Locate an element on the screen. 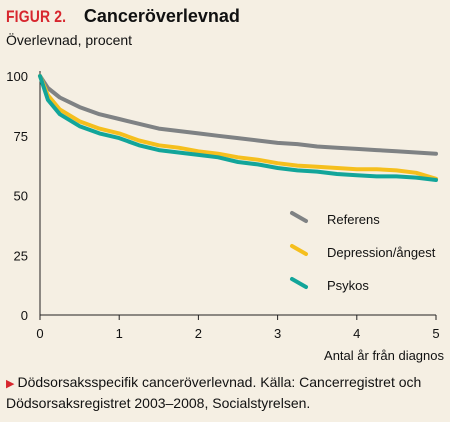  chart-title: Canceröverlevnad is located at coordinates (161, 16).